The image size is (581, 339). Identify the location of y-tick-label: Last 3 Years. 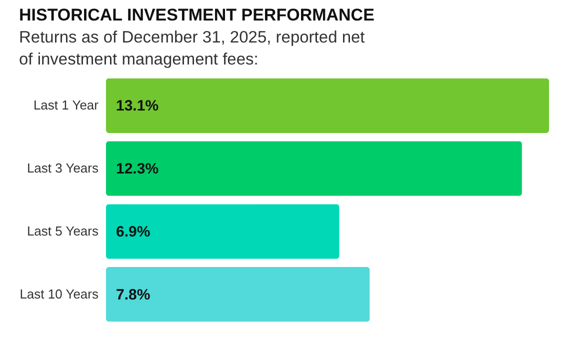
(62, 168).